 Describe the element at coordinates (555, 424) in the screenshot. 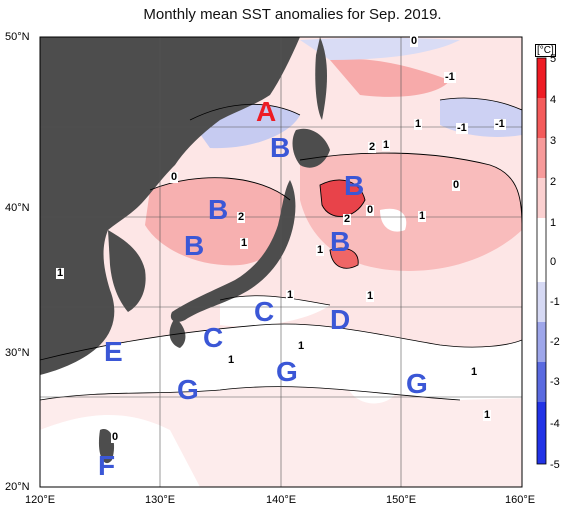

I see `colorbar-tick: -4` at that location.